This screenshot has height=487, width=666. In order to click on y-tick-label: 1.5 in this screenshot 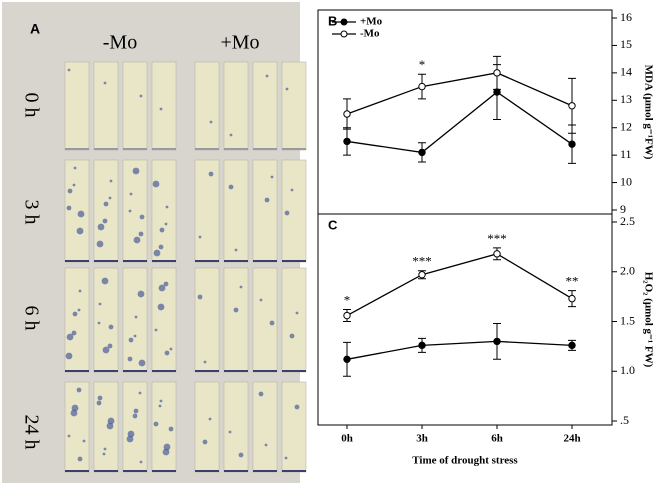, I will do `click(627, 320)`.